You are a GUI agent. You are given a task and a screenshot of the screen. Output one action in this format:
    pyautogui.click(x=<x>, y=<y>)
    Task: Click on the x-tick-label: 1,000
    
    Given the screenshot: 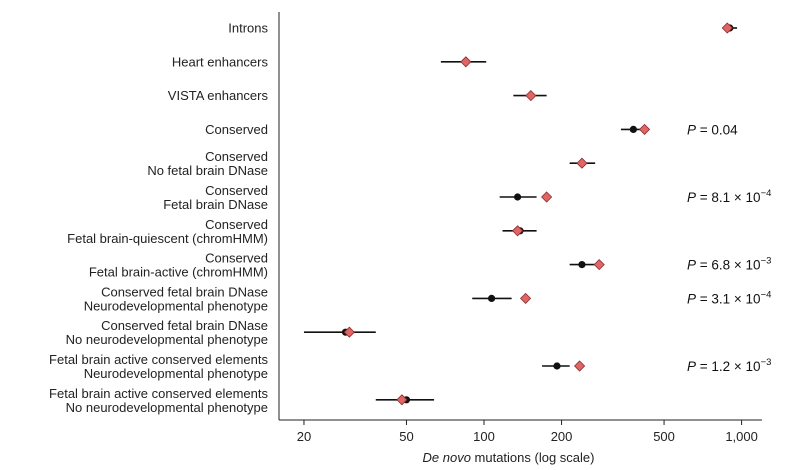 What is the action you would take?
    pyautogui.click(x=741, y=436)
    